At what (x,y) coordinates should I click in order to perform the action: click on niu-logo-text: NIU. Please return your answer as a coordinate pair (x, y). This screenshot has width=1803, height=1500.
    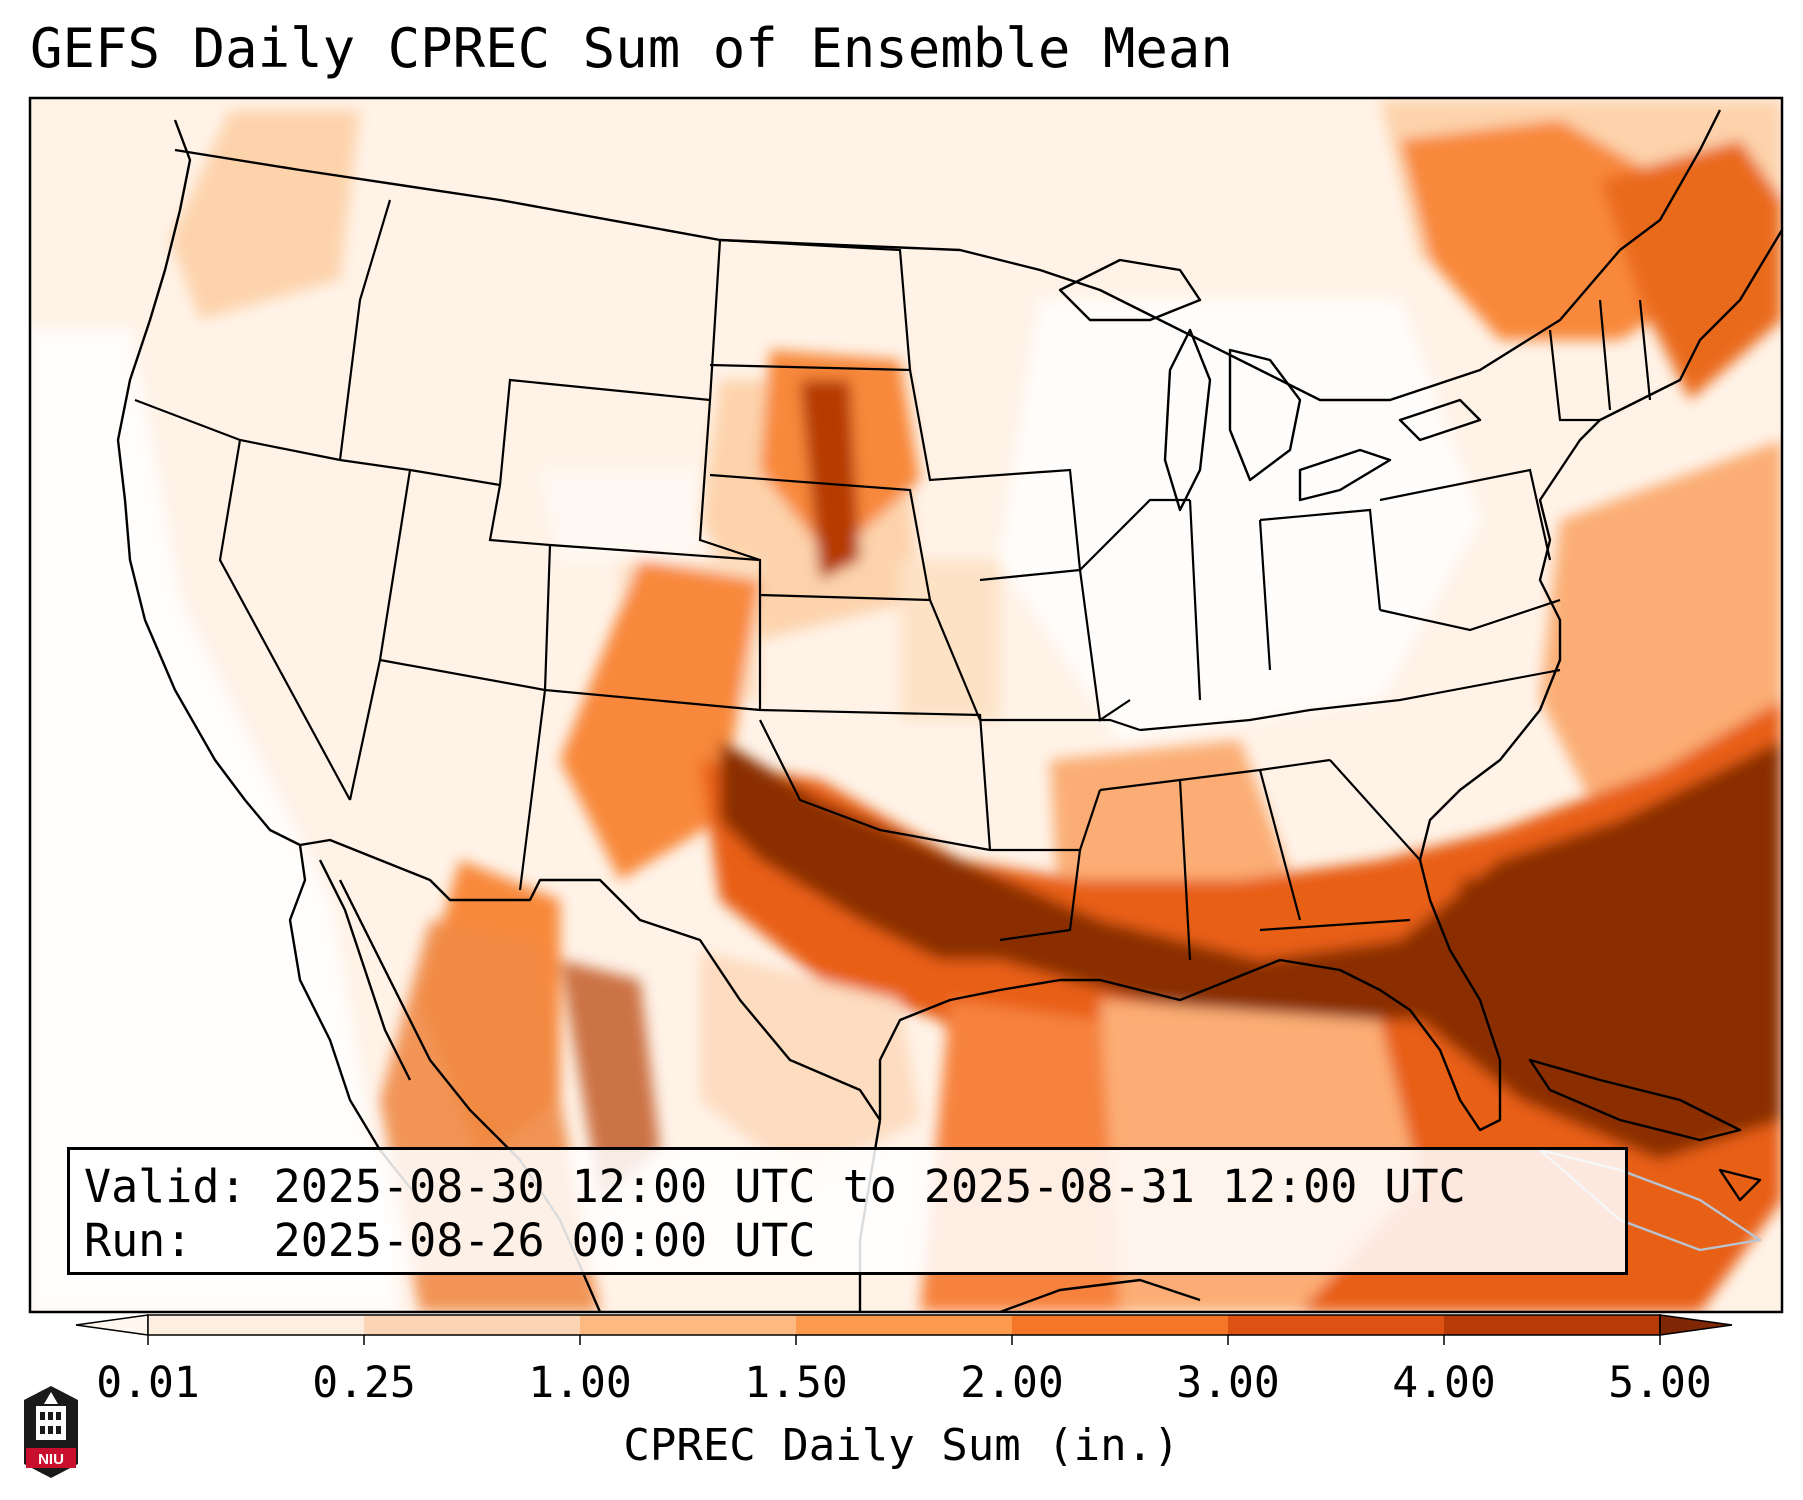
    Looking at the image, I should click on (51, 1459).